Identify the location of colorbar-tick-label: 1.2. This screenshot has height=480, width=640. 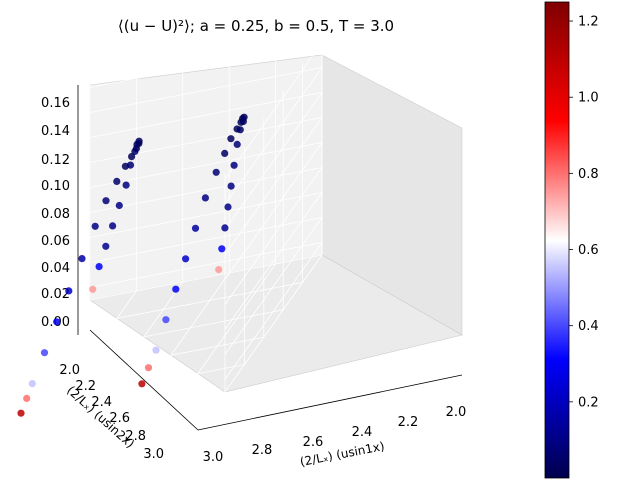
(588, 22).